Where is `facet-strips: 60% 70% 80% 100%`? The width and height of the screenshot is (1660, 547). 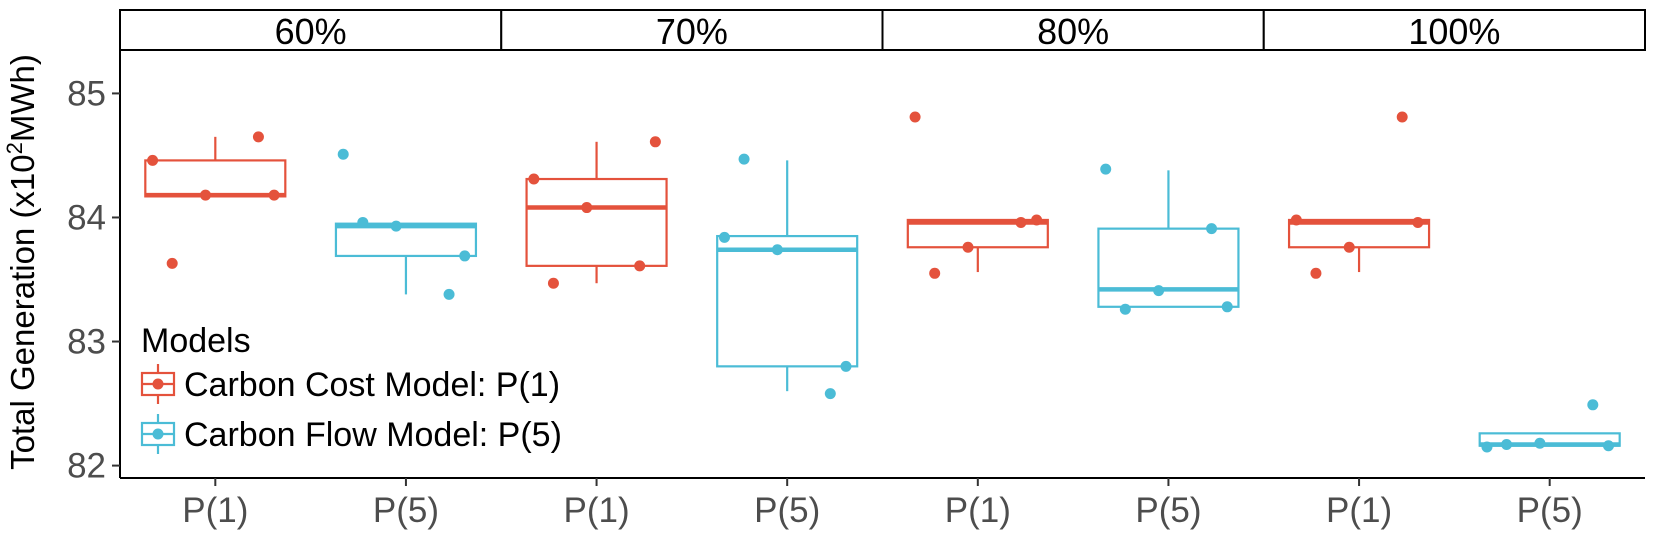
facet-strips: 60% 70% 80% 100% is located at coordinates (882, 30).